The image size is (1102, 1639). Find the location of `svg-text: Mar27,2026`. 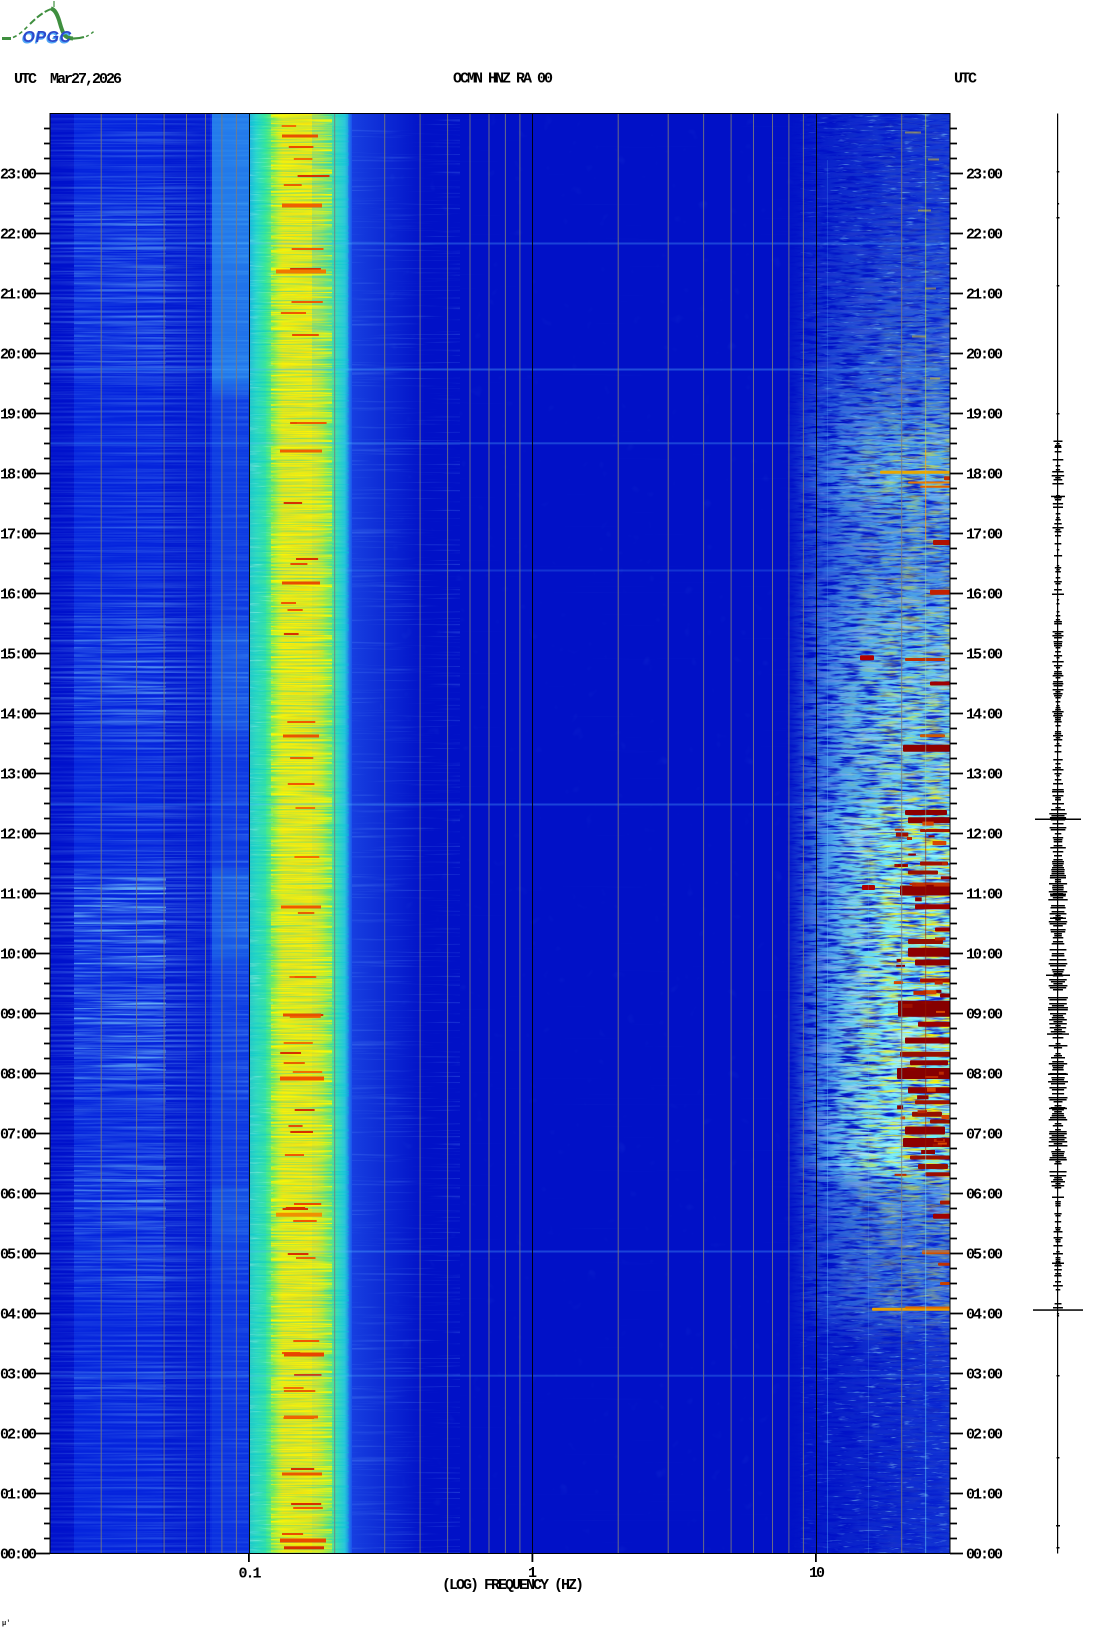

svg-text: Mar27,2026 is located at coordinates (86, 79).